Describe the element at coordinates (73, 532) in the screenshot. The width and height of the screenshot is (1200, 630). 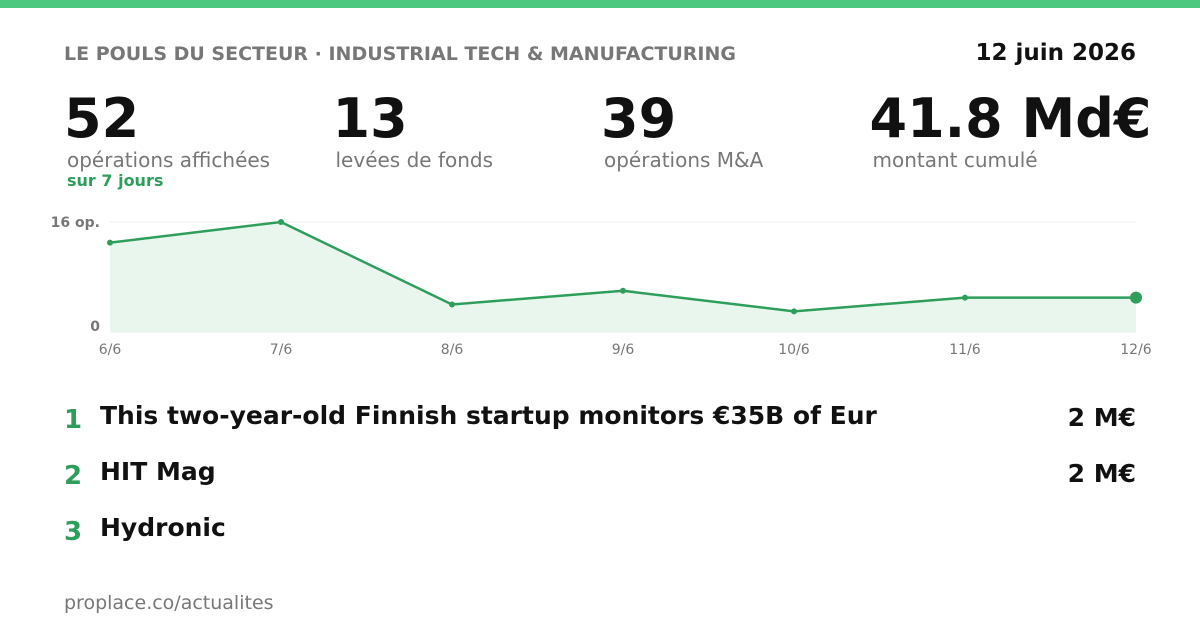
I see `list-rank: 3` at that location.